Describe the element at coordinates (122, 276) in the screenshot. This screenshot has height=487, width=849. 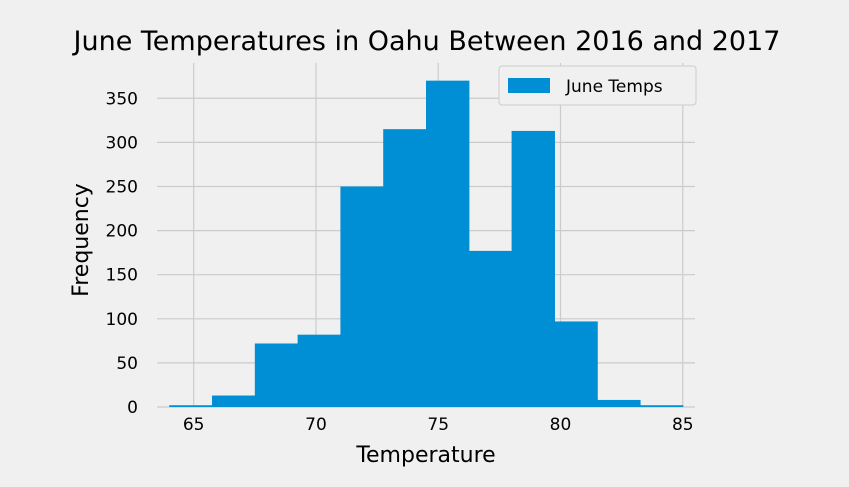
I see `y-tick-label: 150` at that location.